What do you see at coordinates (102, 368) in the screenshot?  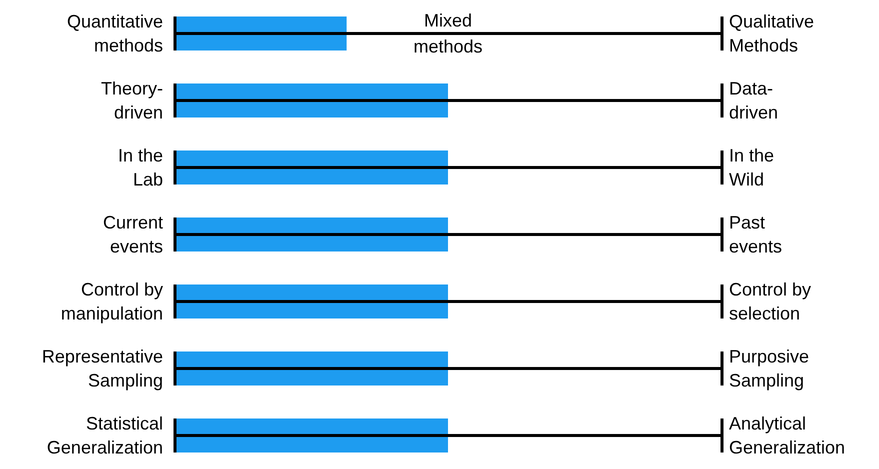 I see `y-tick-label: Representative Sampling` at bounding box center [102, 368].